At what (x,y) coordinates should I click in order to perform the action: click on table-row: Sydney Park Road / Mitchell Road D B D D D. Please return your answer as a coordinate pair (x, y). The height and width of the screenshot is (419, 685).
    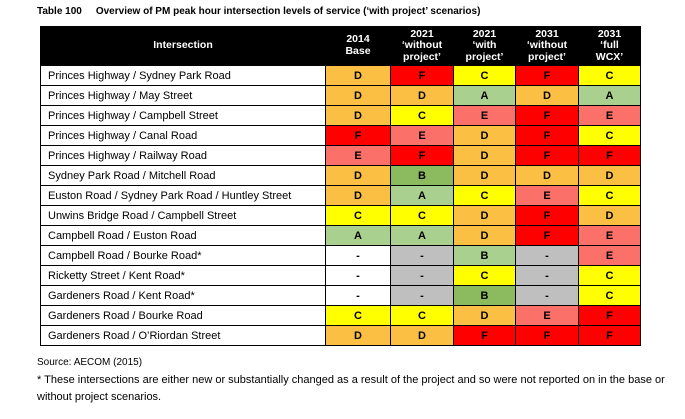
    Looking at the image, I should click on (340, 175).